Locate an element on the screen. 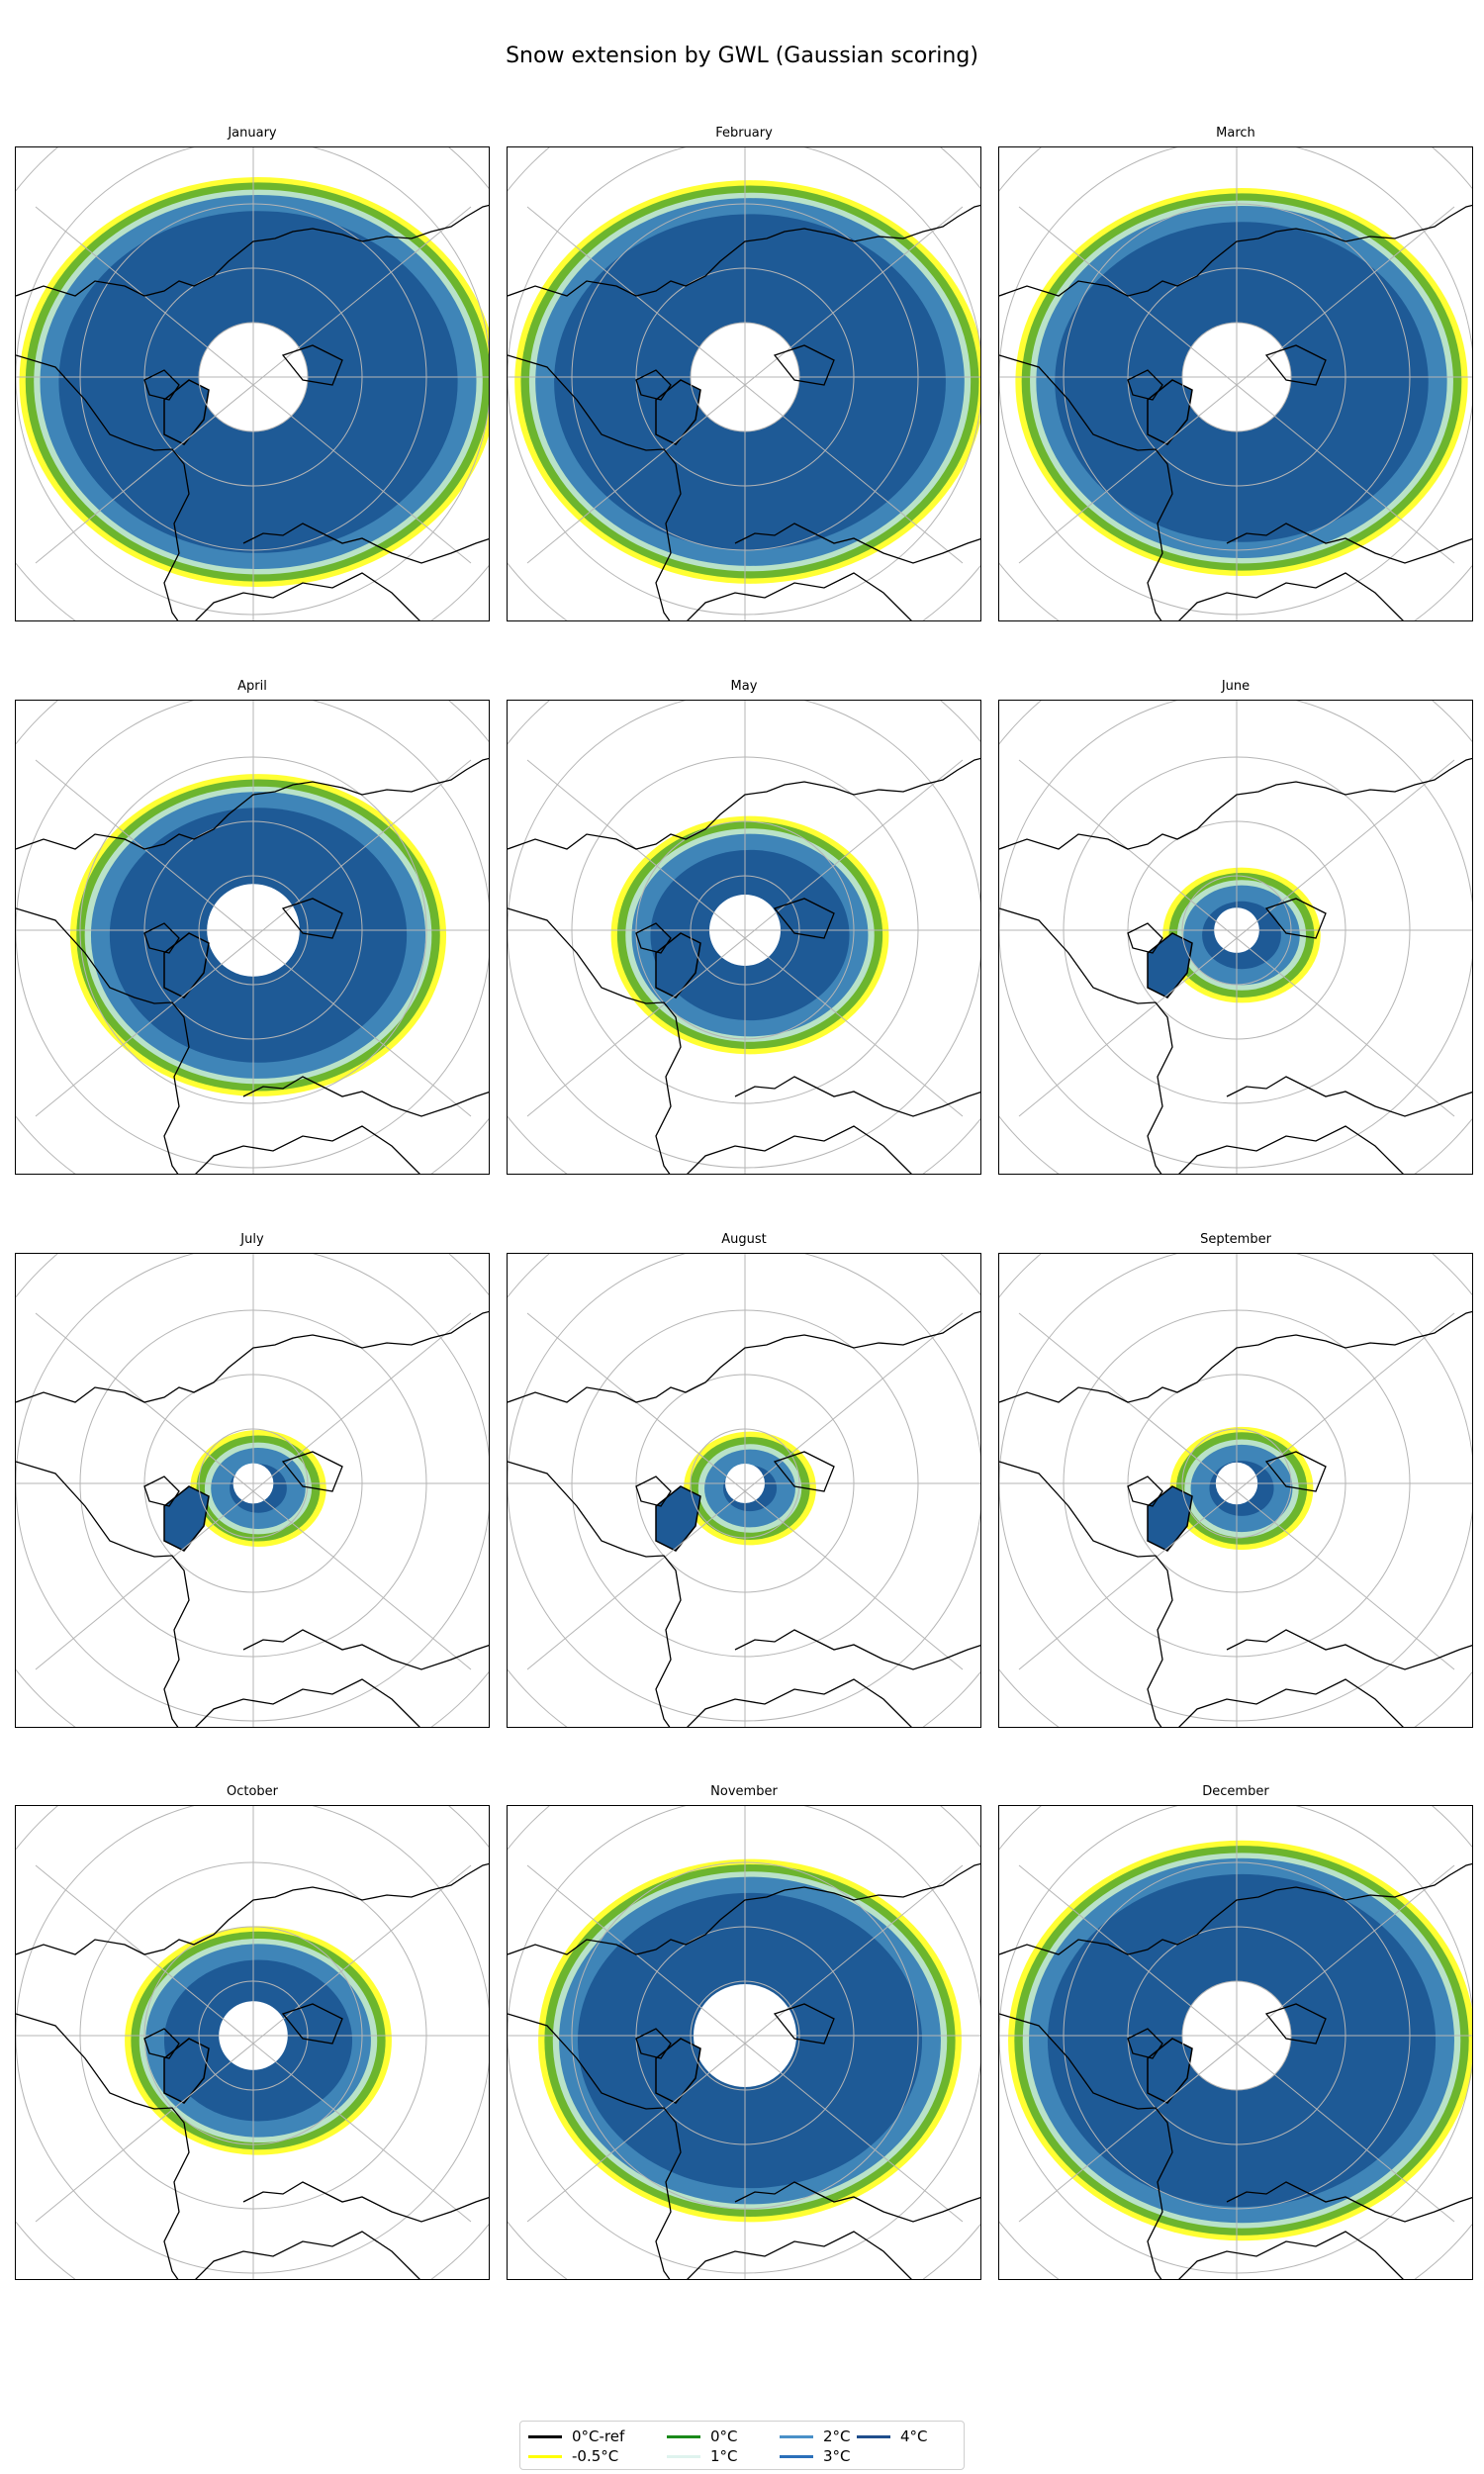 The height and width of the screenshot is (2474, 1484). legend-label: 1°C is located at coordinates (724, 2456).